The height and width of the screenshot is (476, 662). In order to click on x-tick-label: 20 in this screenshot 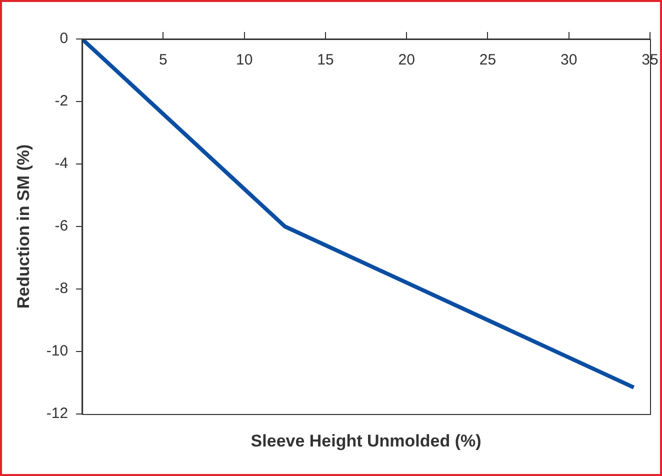, I will do `click(406, 60)`.